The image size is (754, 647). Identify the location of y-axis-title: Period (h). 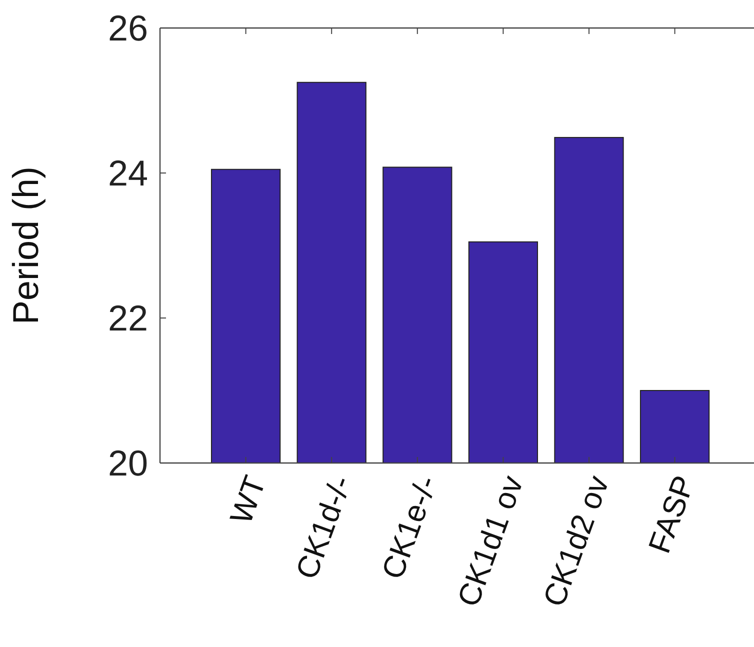
(25, 245).